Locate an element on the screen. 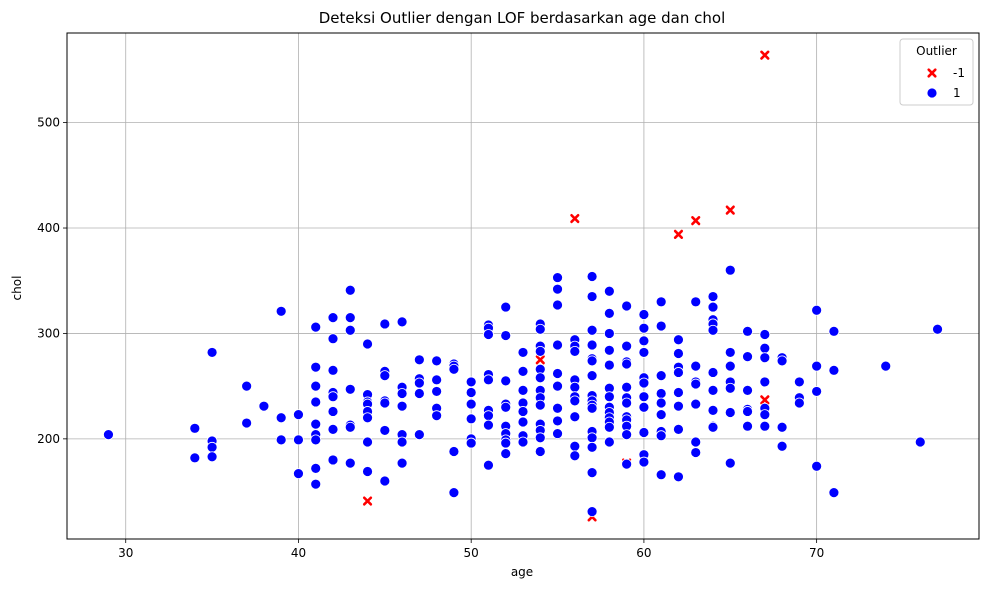 This screenshot has height=590, width=989. legend-marker-inlier is located at coordinates (932, 93).